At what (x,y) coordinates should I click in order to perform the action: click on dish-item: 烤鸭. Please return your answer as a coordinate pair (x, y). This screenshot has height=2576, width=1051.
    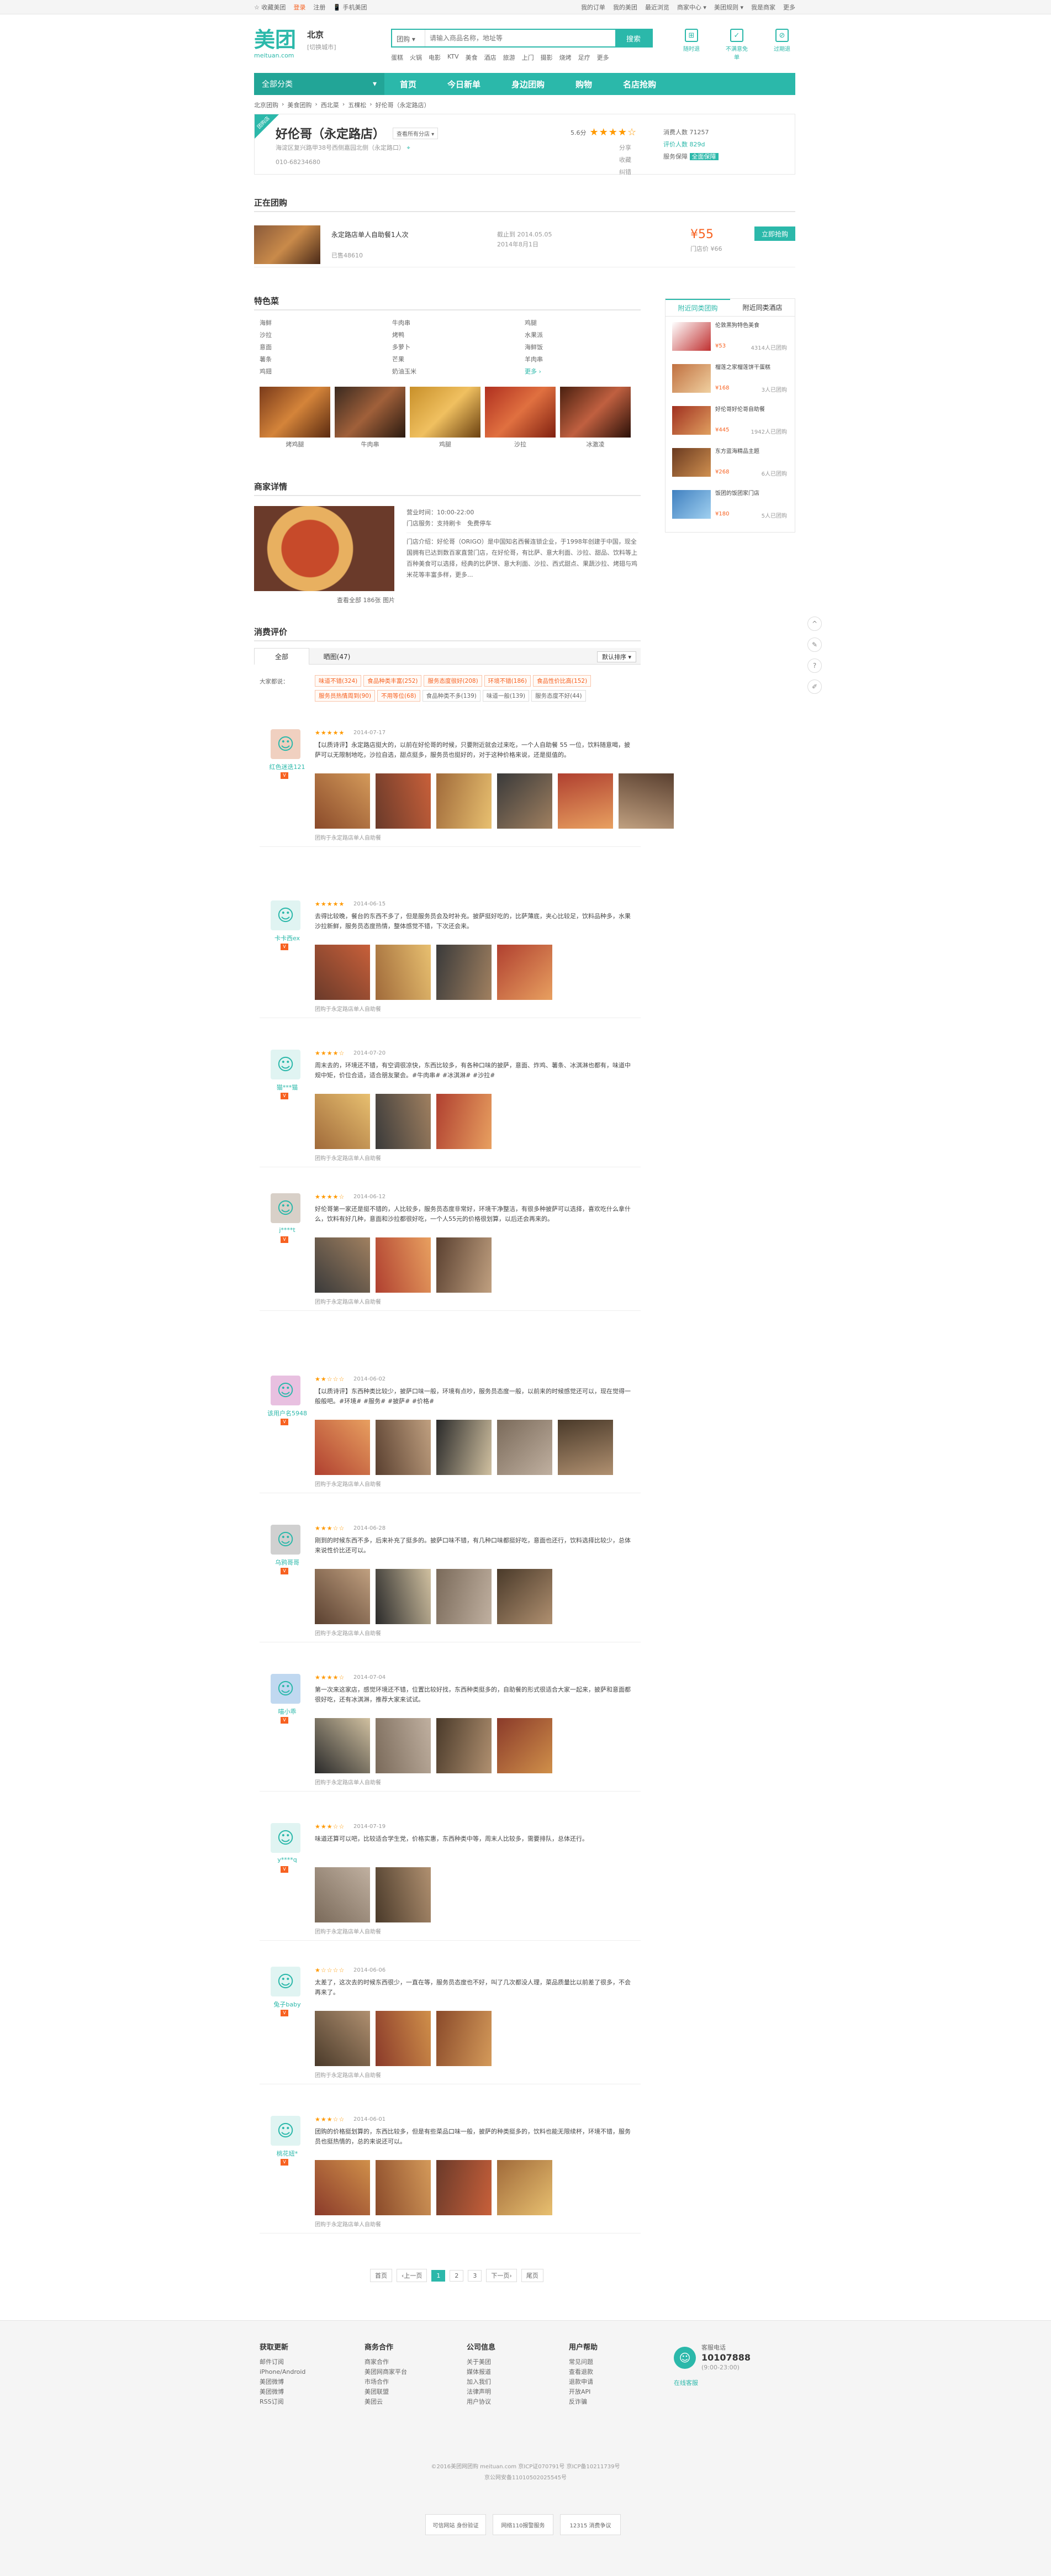
    Looking at the image, I should click on (398, 335).